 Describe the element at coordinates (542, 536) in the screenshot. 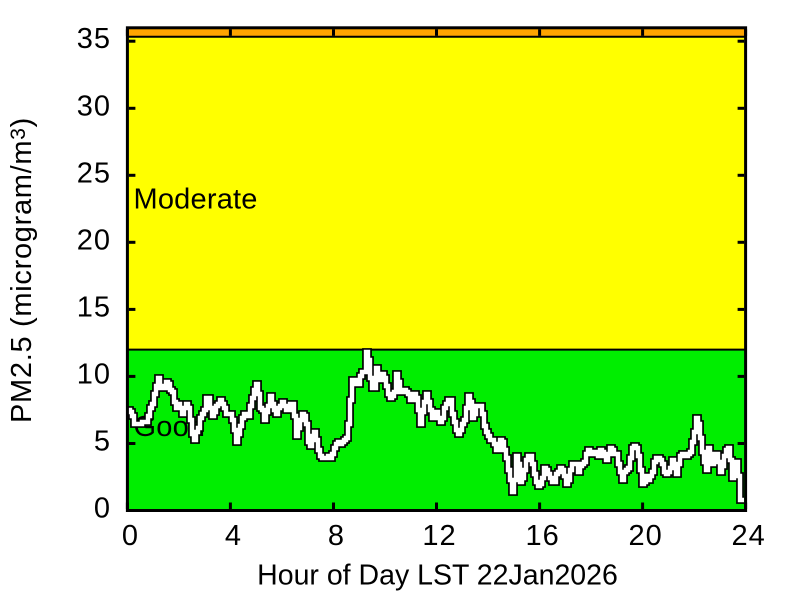

I see `svg-text: 16` at that location.